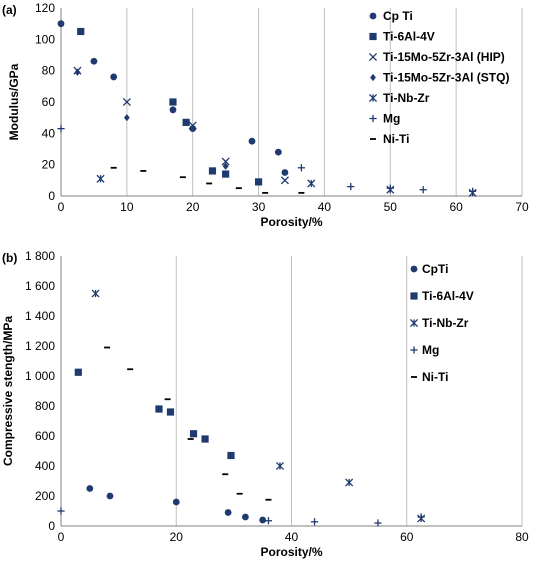  Describe the element at coordinates (441, 323) in the screenshot. I see `legend: CpTi Ti-6Al-4V Ti-Nb-Zr Mg Ni-Ti` at that location.